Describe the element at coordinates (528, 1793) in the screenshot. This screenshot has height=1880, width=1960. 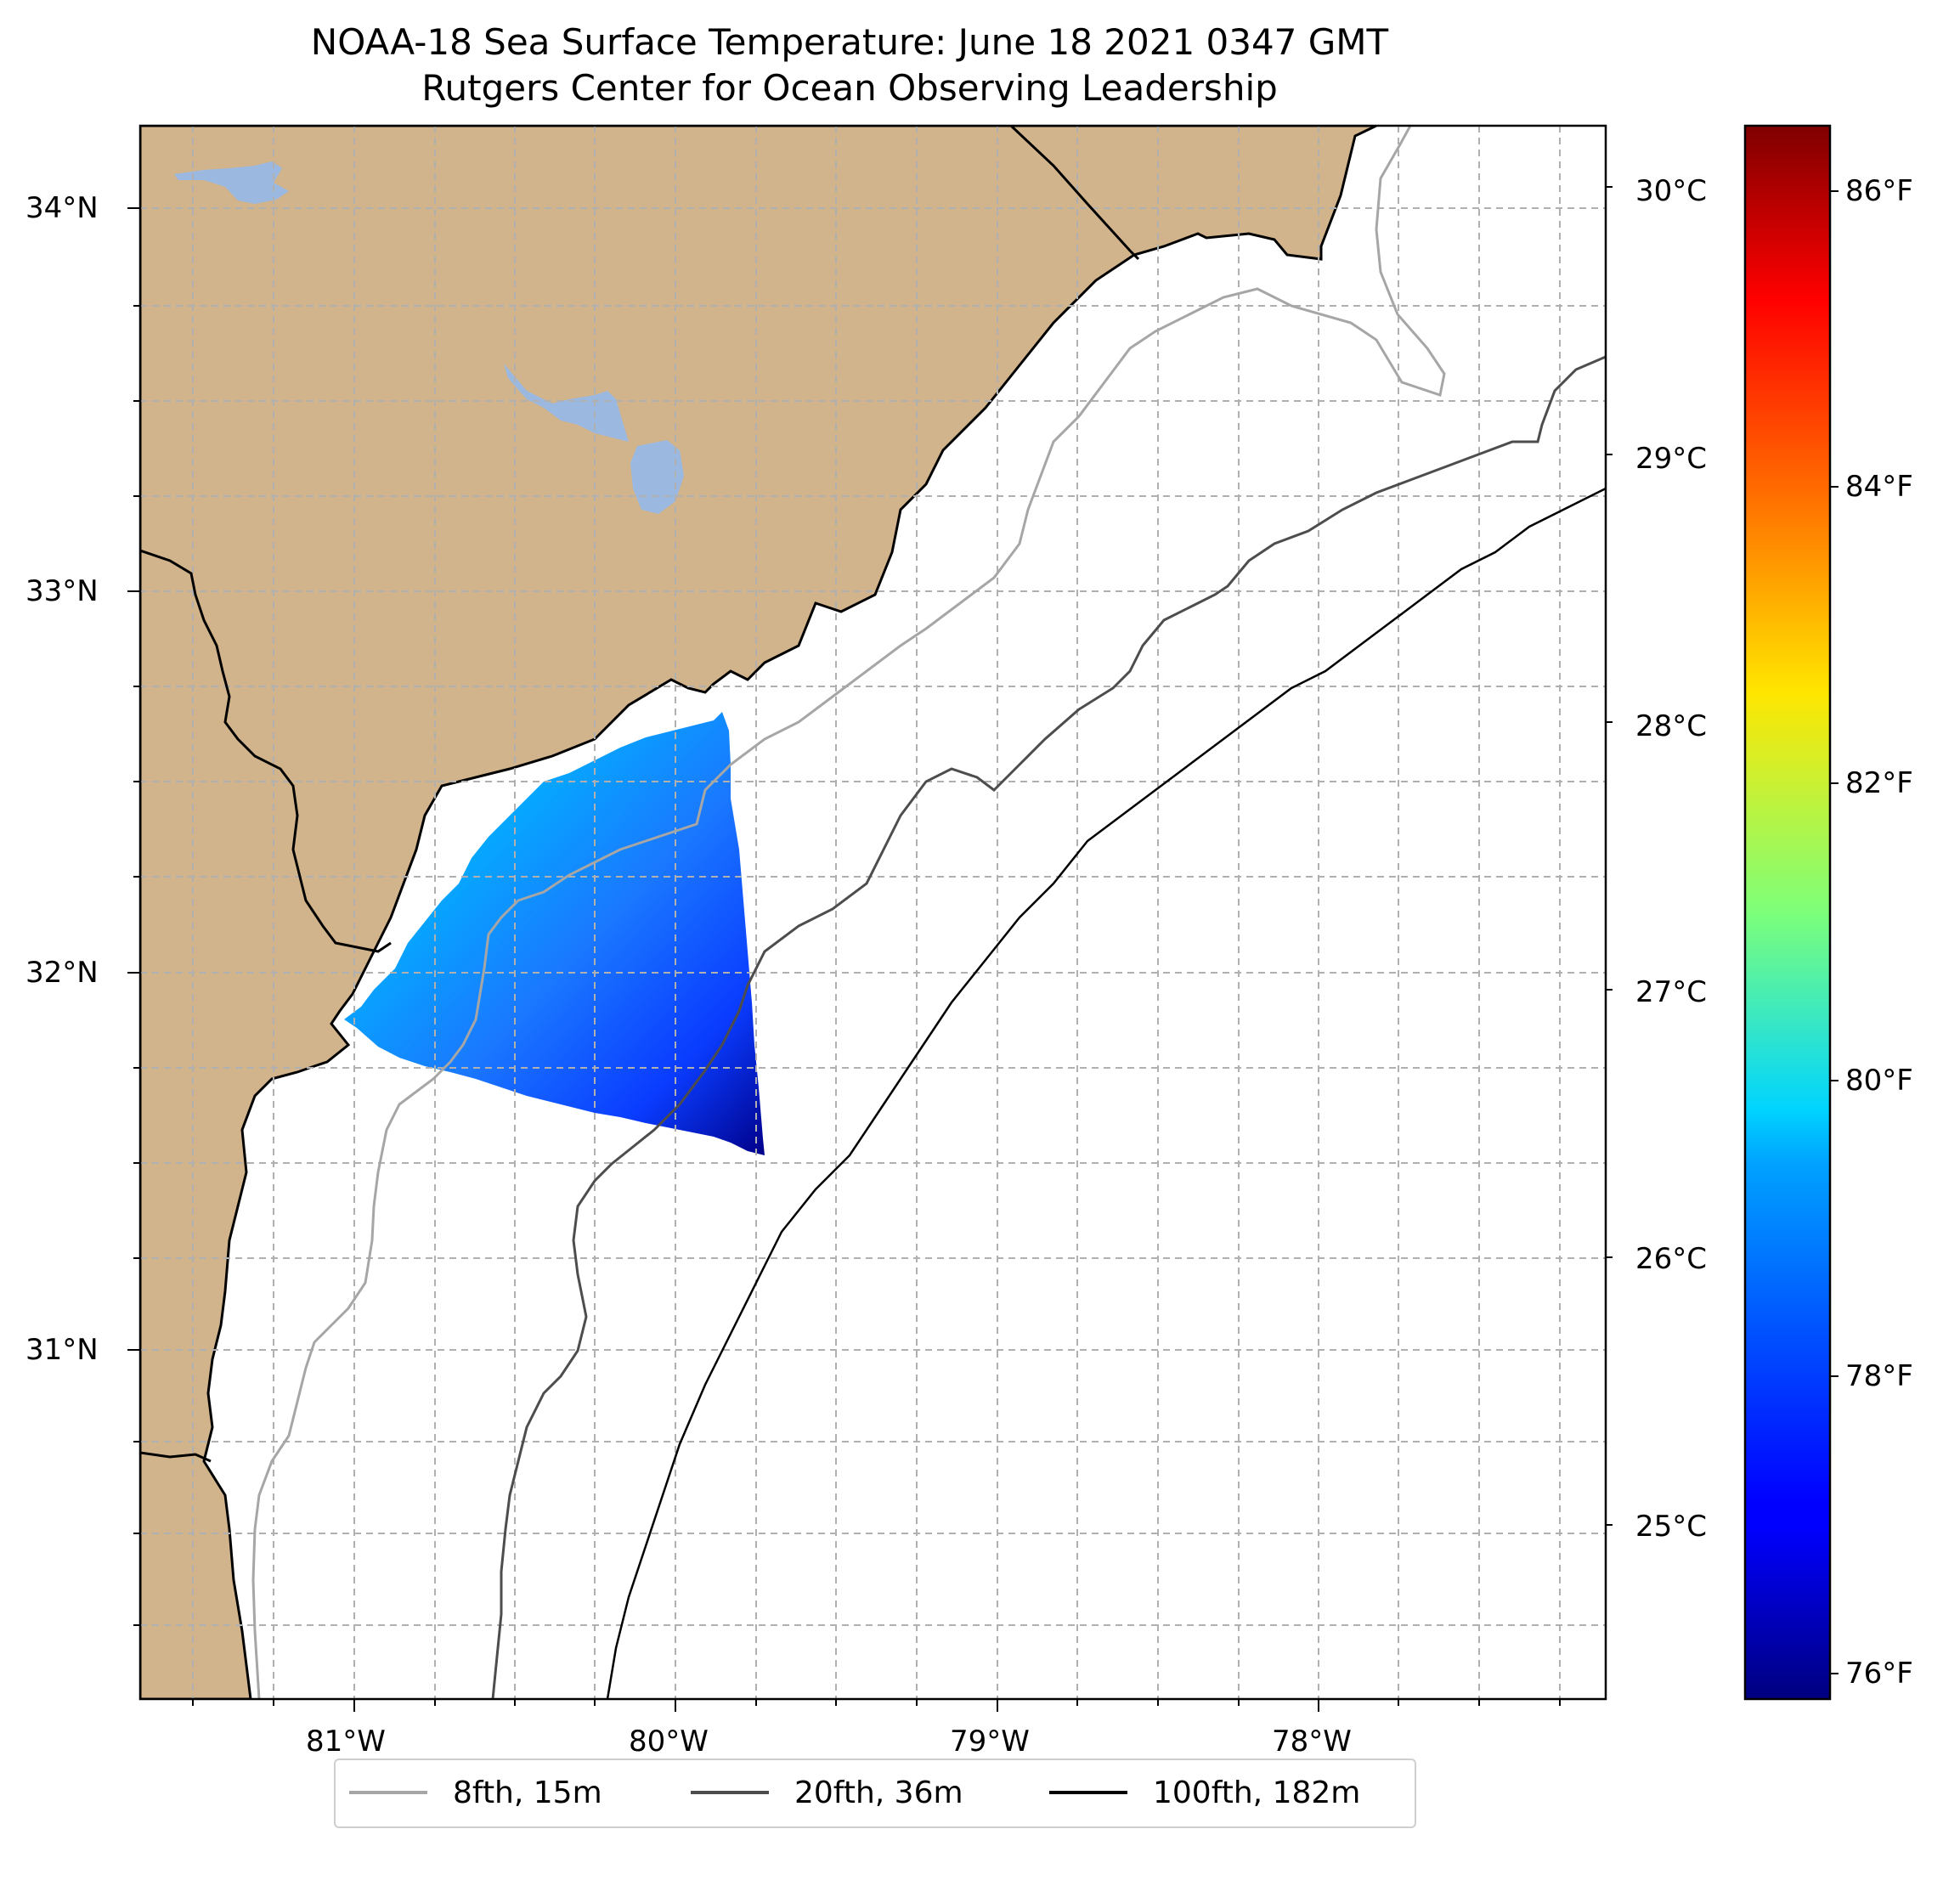
I see `legend-label-8fth: 8fth, 15m` at that location.